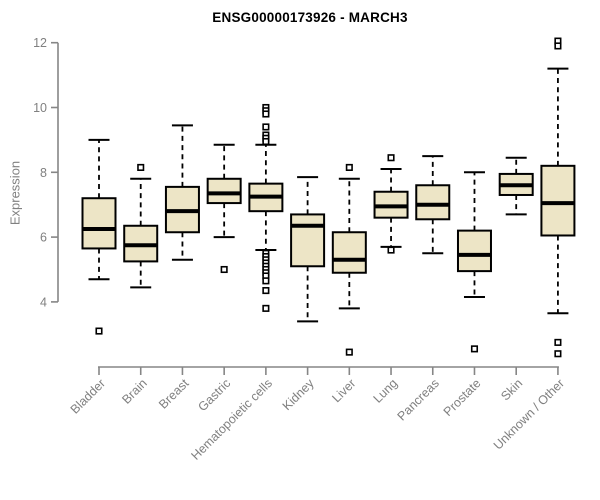 The width and height of the screenshot is (600, 500). Describe the element at coordinates (343, 390) in the screenshot. I see `x-category-label: Liver` at that location.